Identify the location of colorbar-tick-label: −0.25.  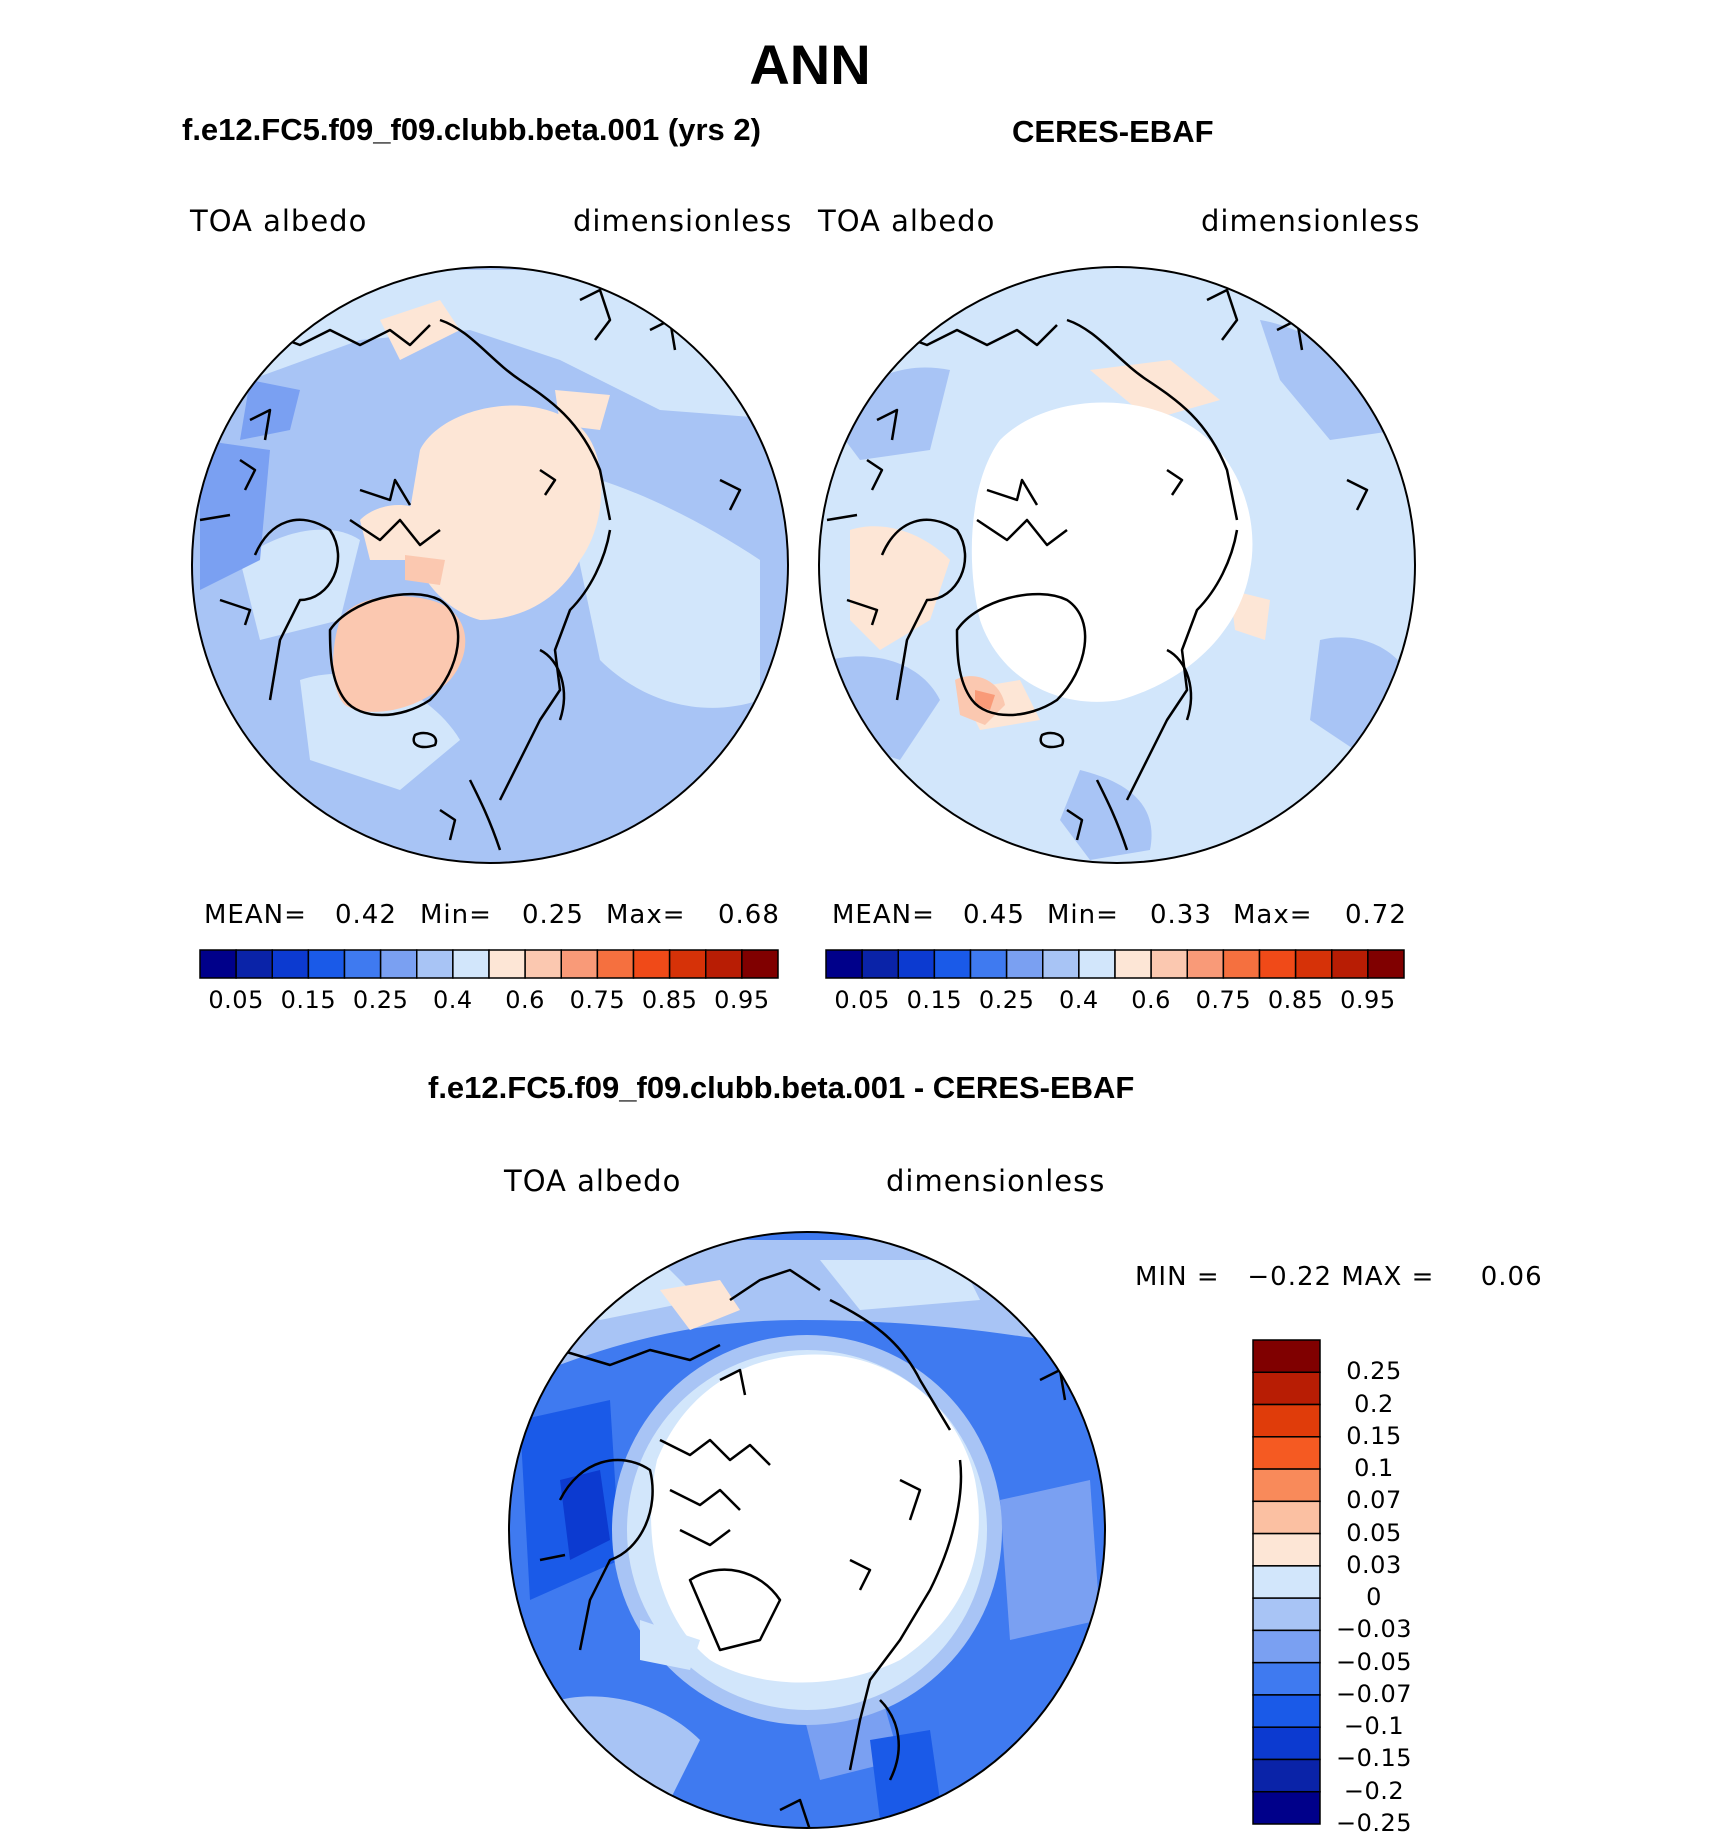
(1374, 1823).